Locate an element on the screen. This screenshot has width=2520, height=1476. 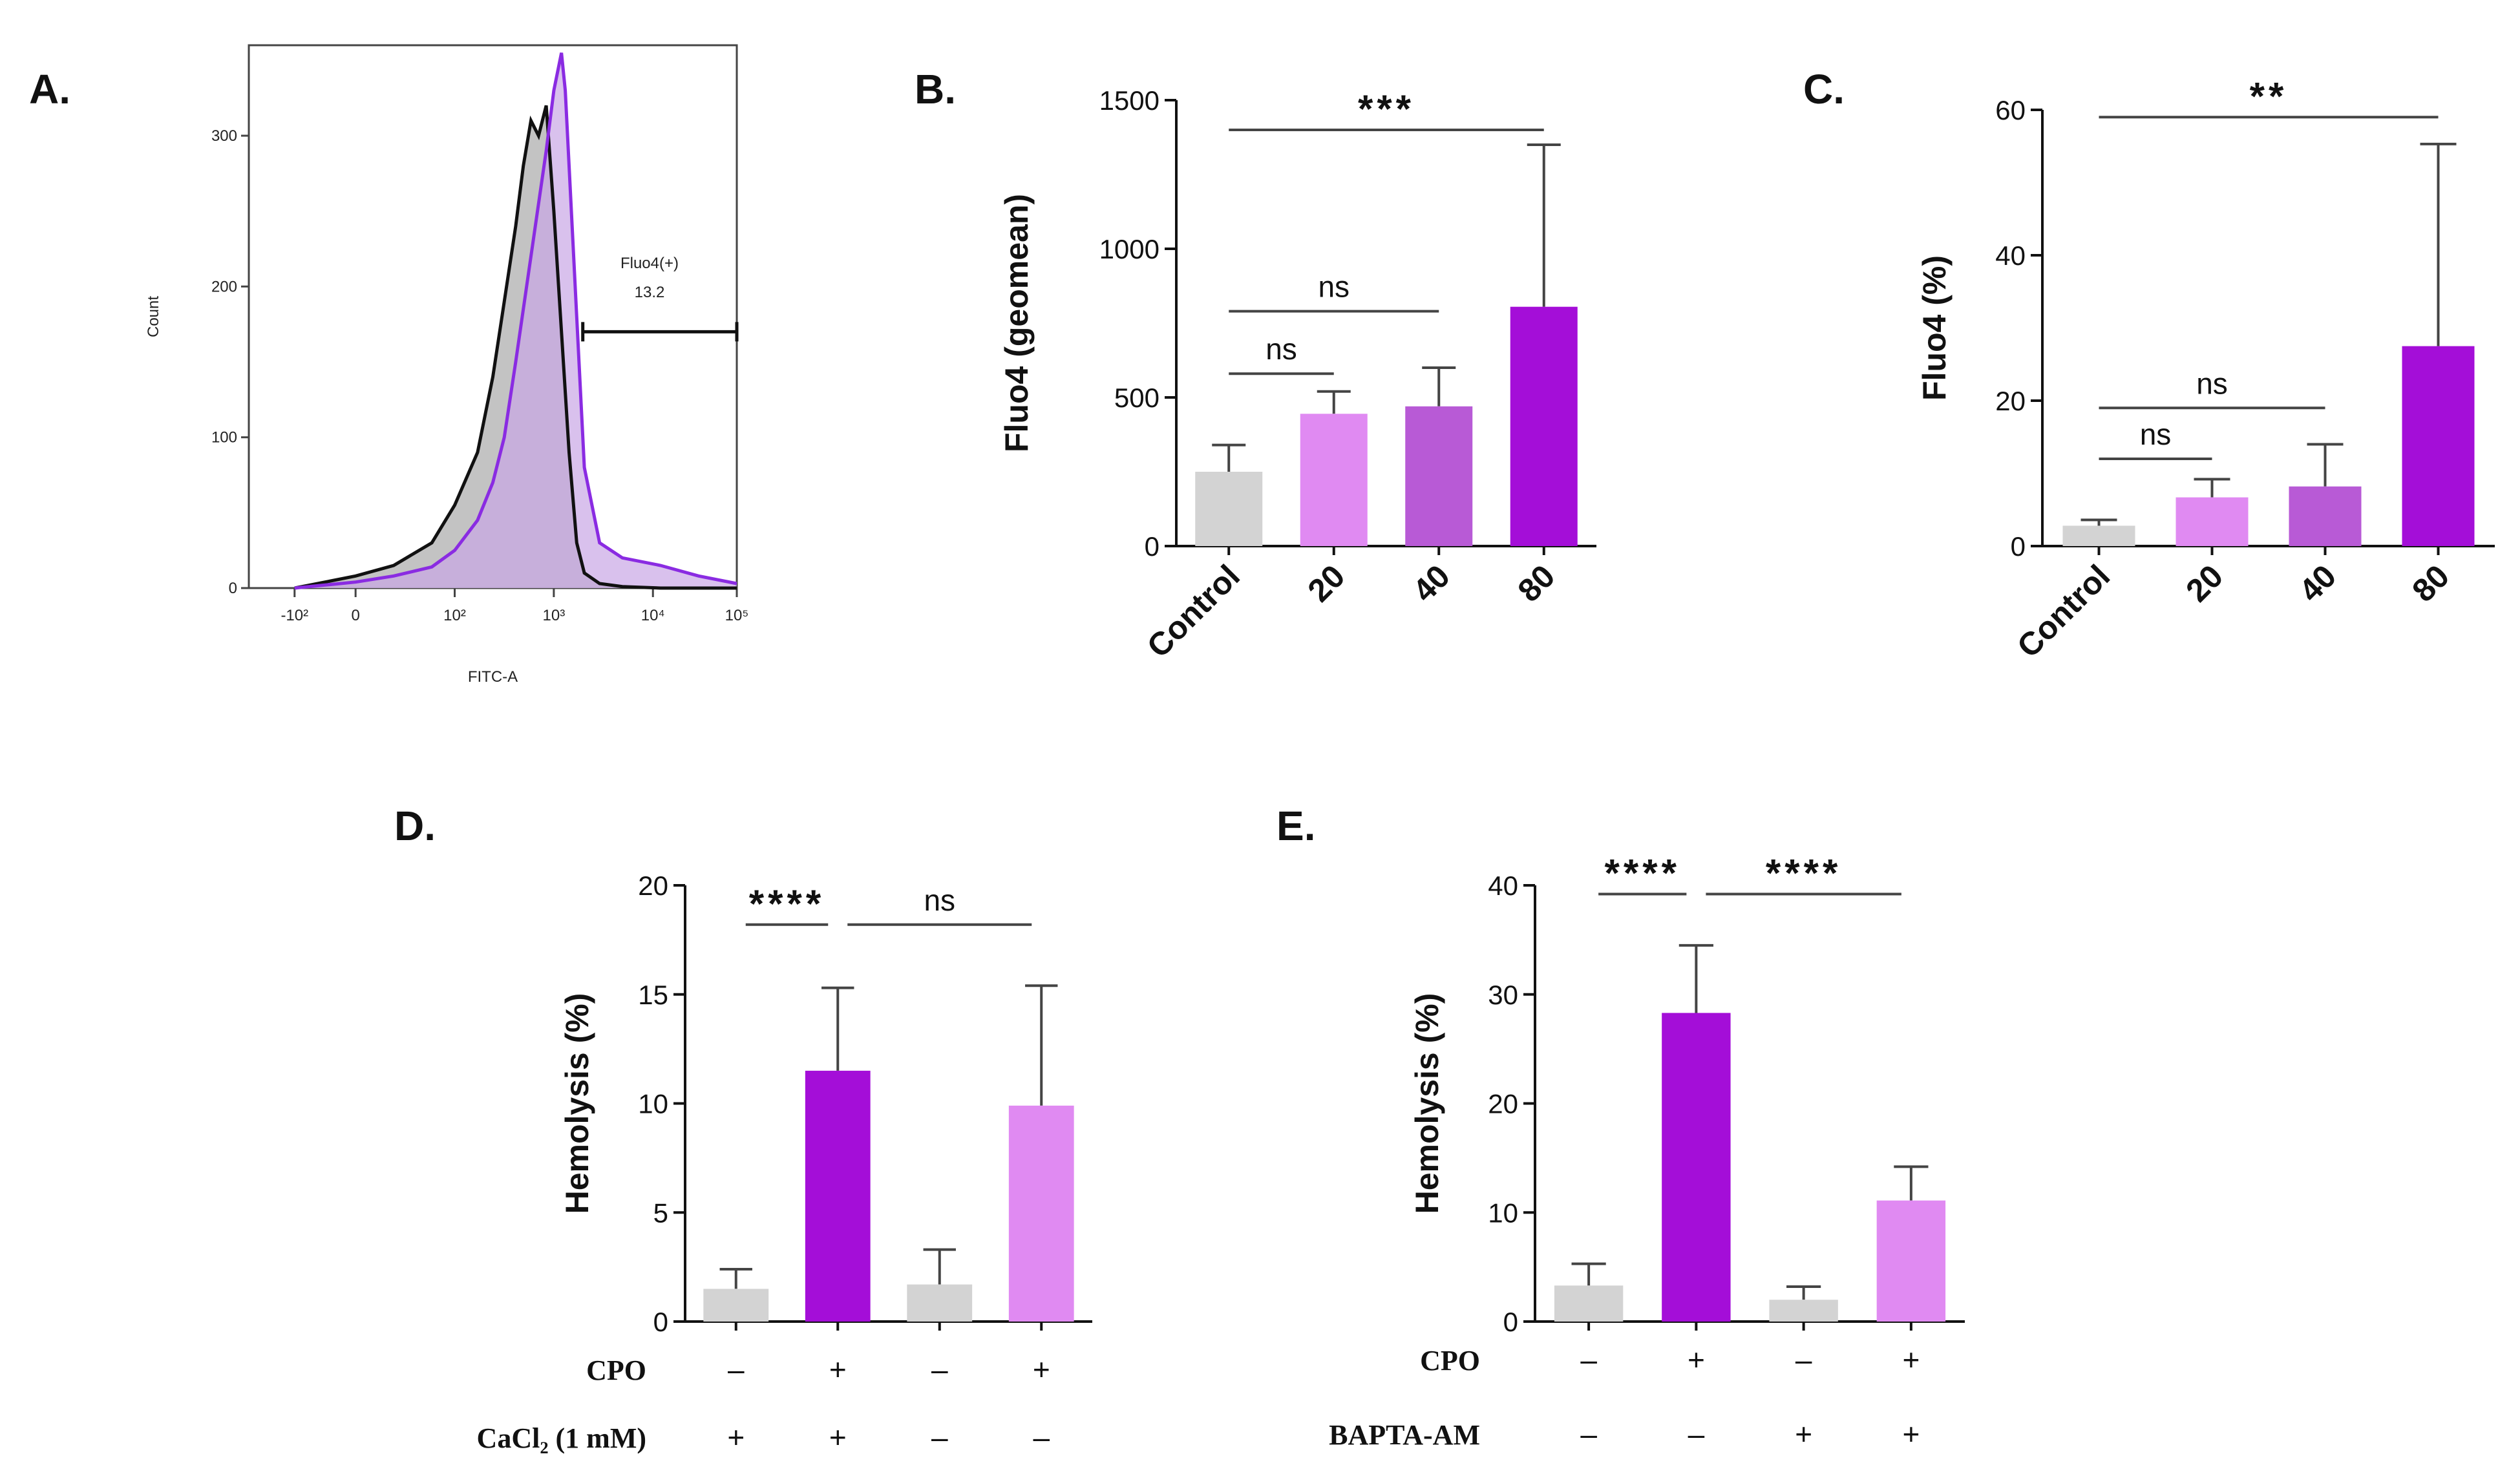
row-label: BAPTA-AM is located at coordinates (1404, 1435).